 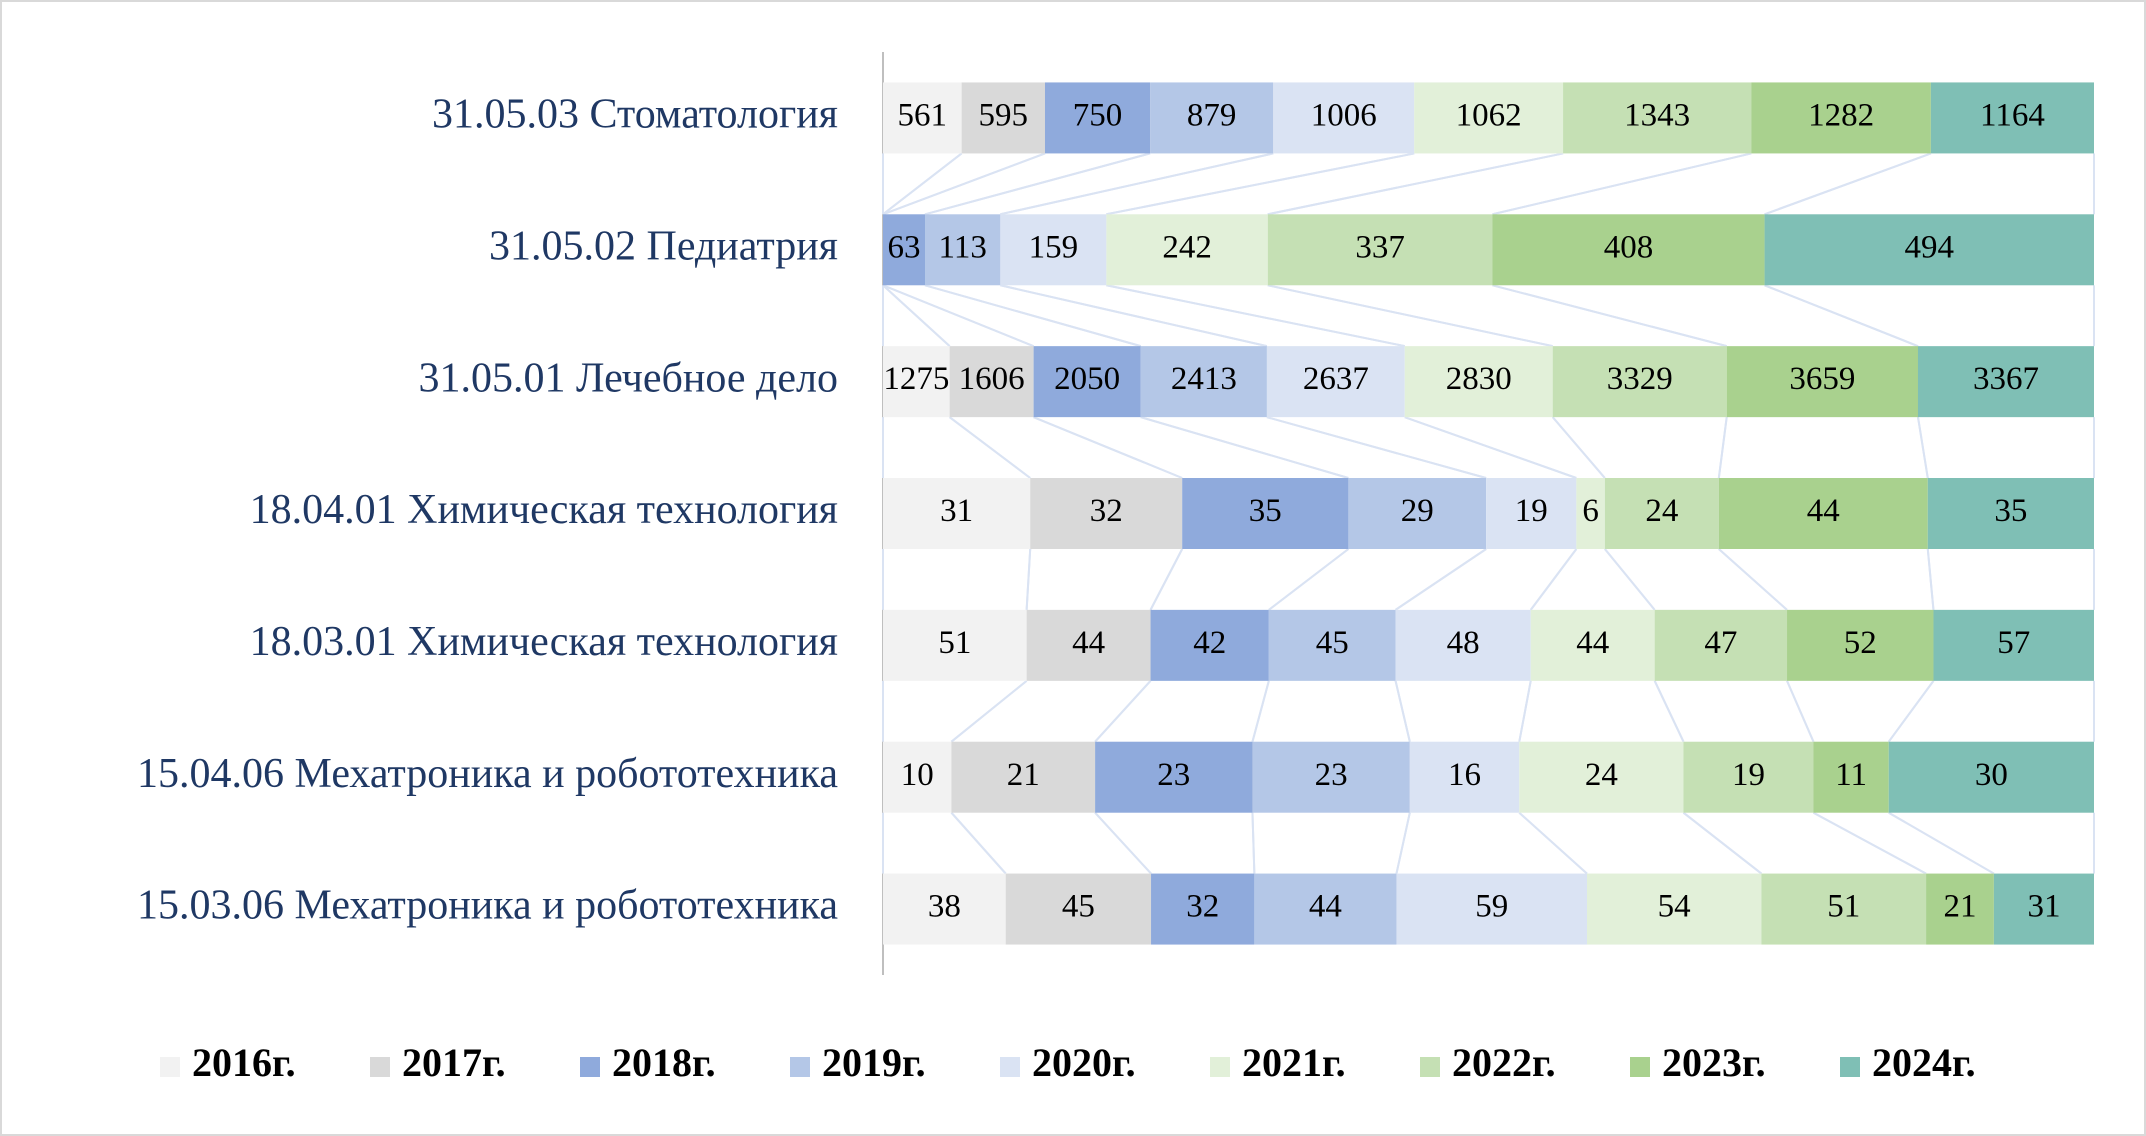 What do you see at coordinates (923, 116) in the screenshot?
I see `data-label: 561` at bounding box center [923, 116].